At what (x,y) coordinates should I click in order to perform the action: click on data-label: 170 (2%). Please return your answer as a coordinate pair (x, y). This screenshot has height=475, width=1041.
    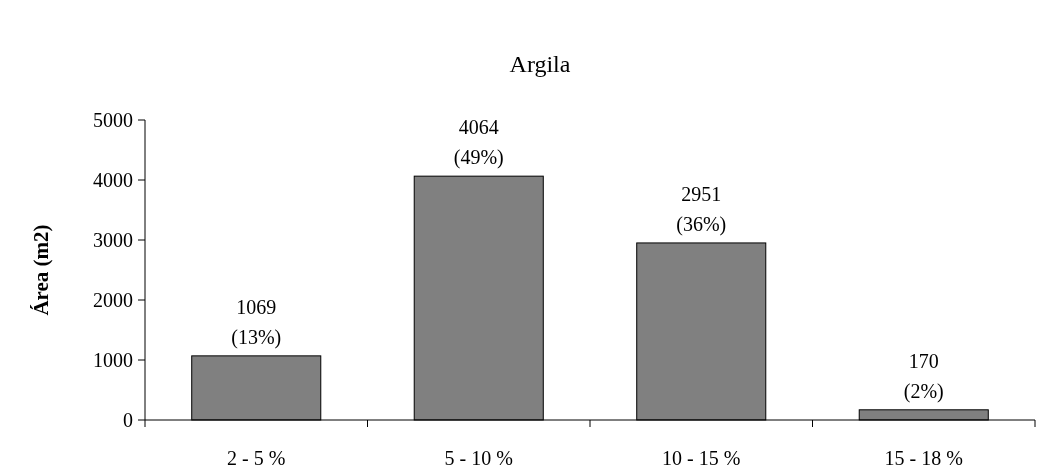
    Looking at the image, I should click on (923, 376).